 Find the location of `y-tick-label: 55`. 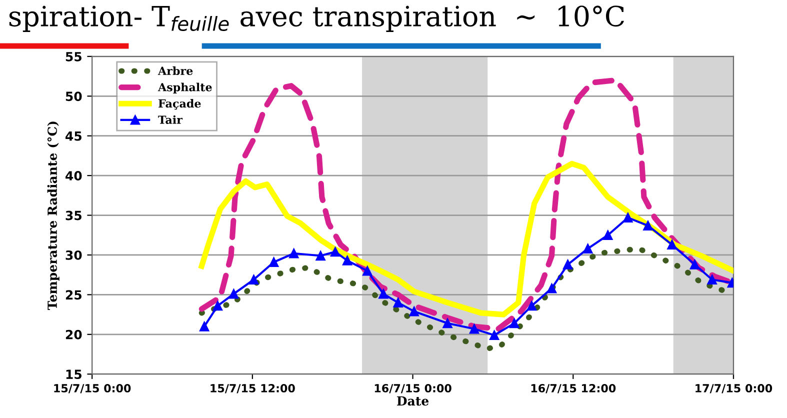

y-tick-label: 55 is located at coordinates (74, 57).